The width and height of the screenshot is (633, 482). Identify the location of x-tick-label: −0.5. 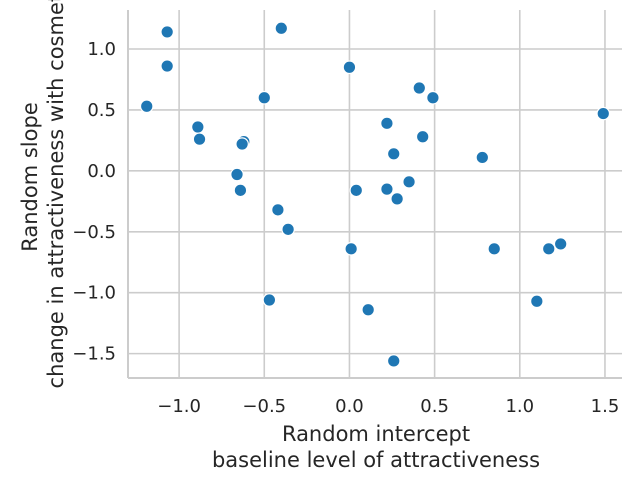
(264, 406).